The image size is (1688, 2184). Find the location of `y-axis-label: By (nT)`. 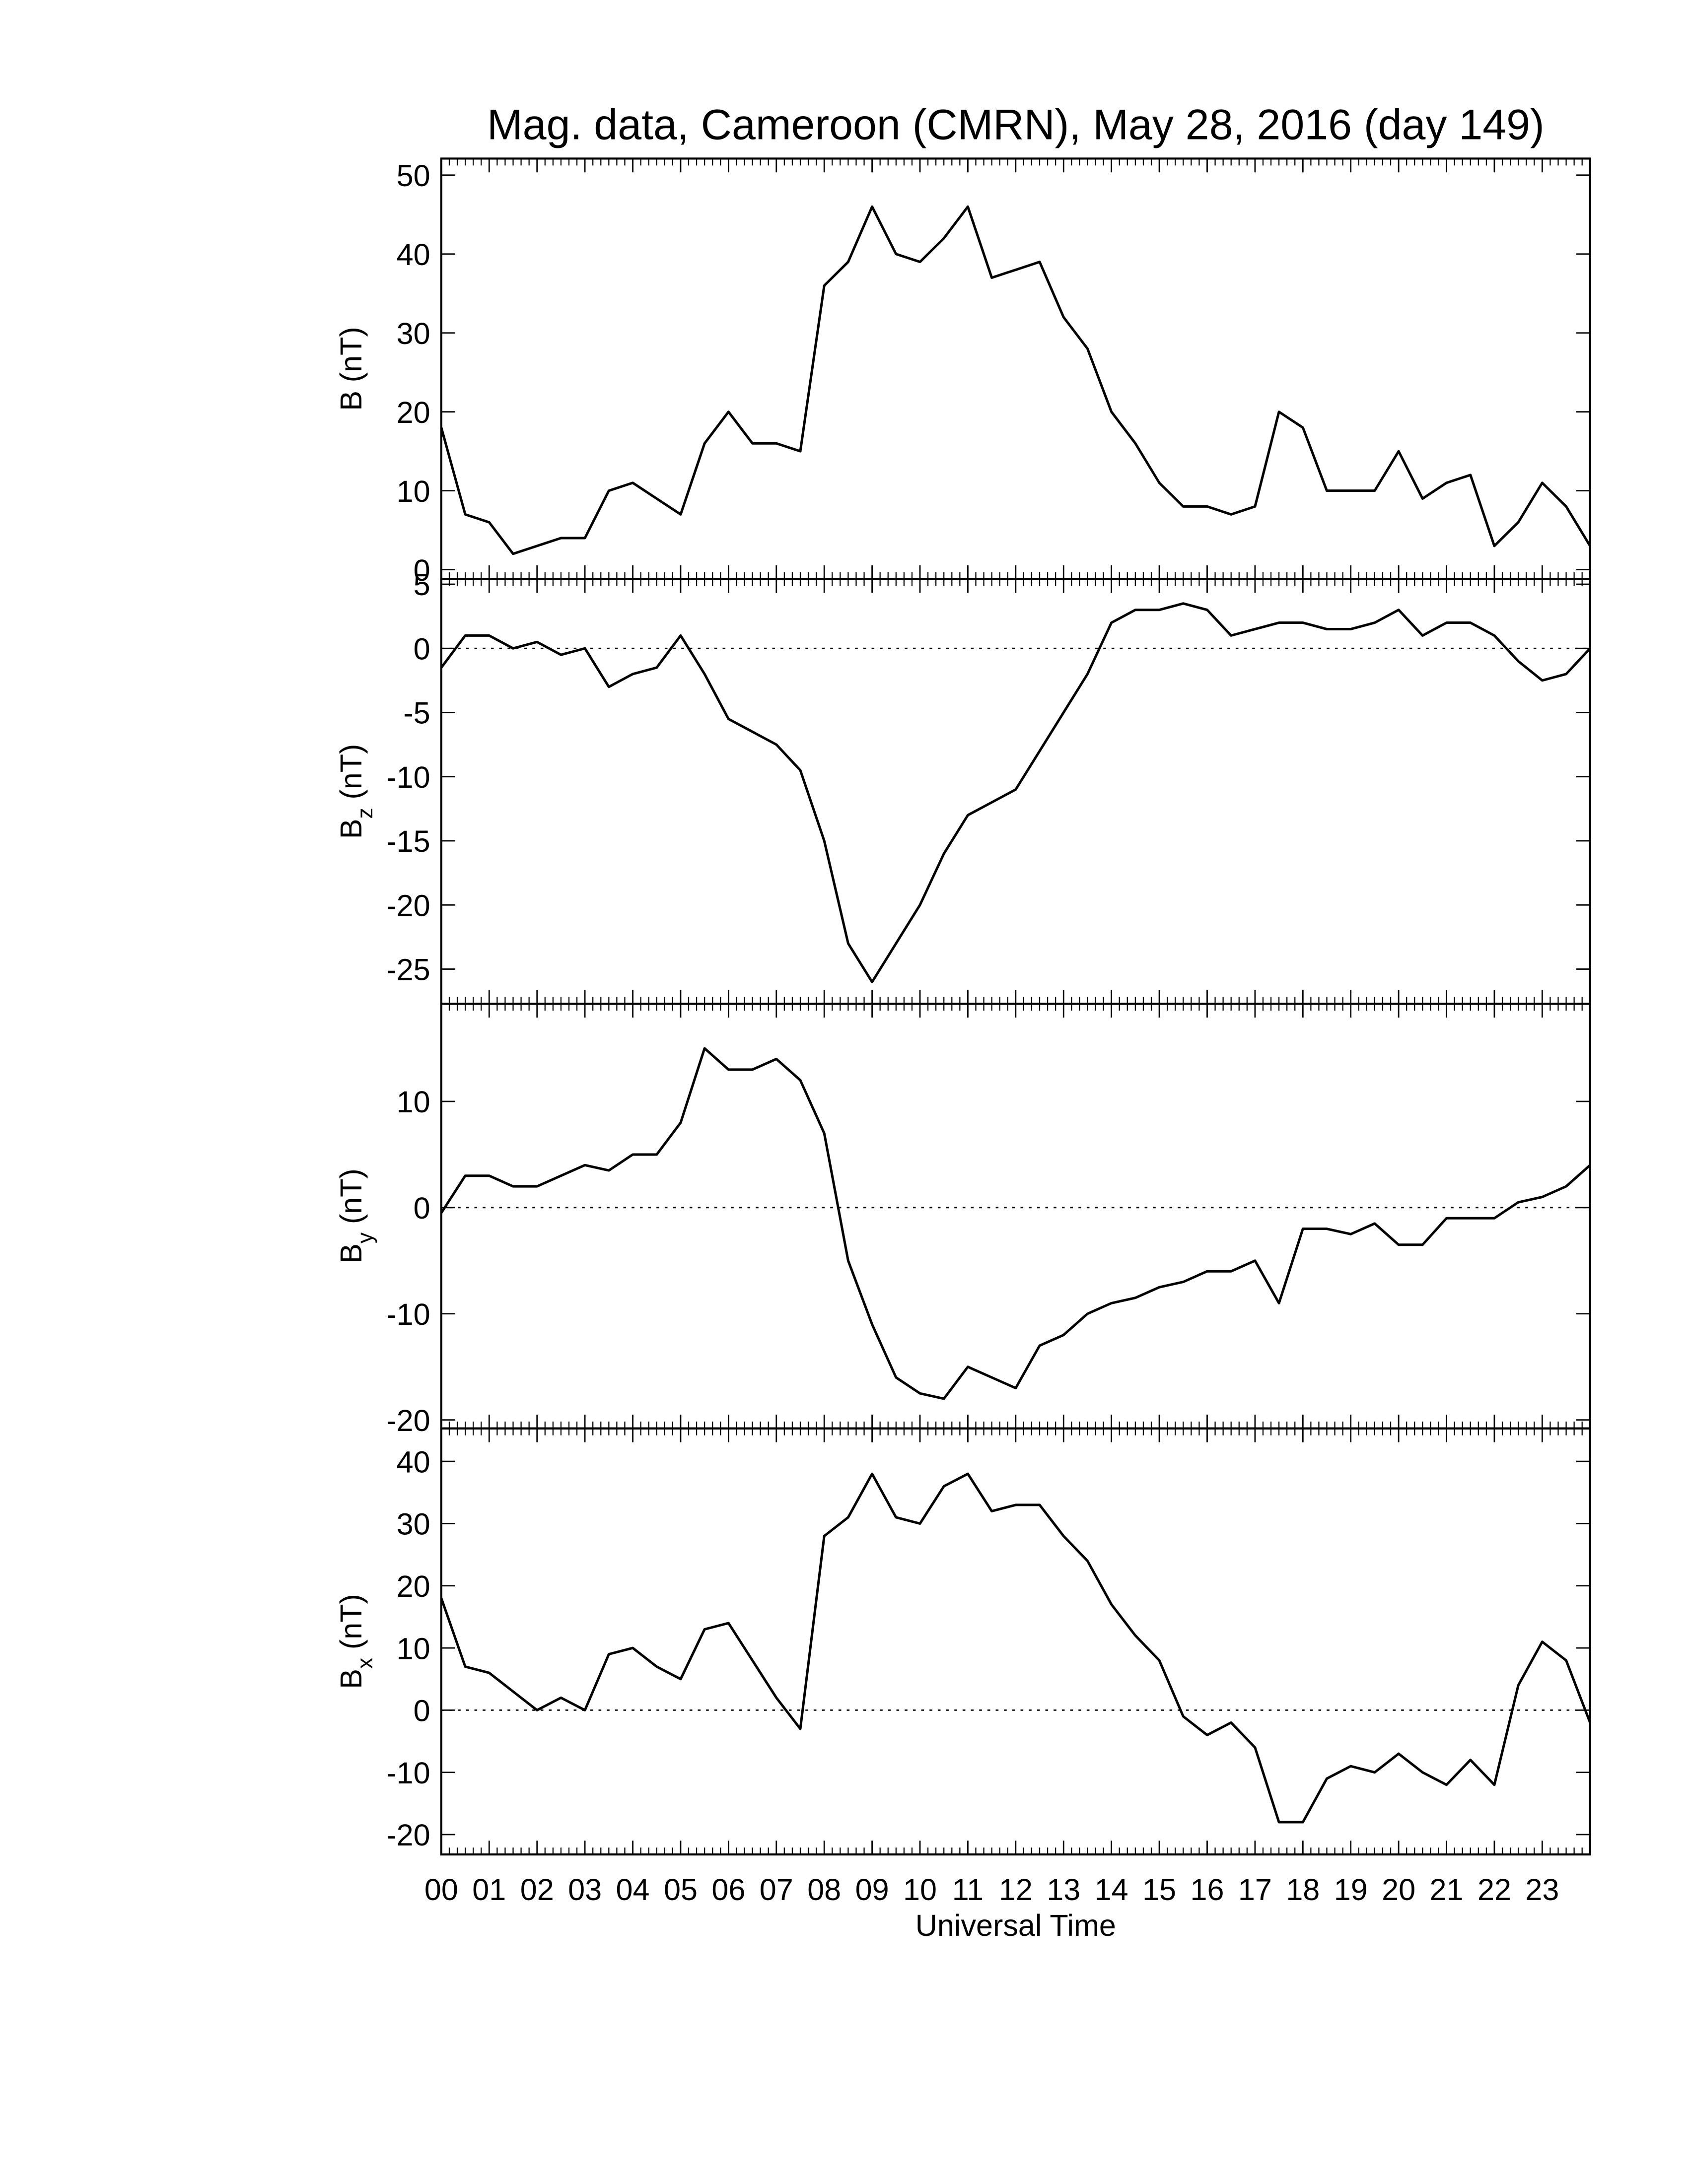

y-axis-label: By (nT) is located at coordinates (355, 1216).